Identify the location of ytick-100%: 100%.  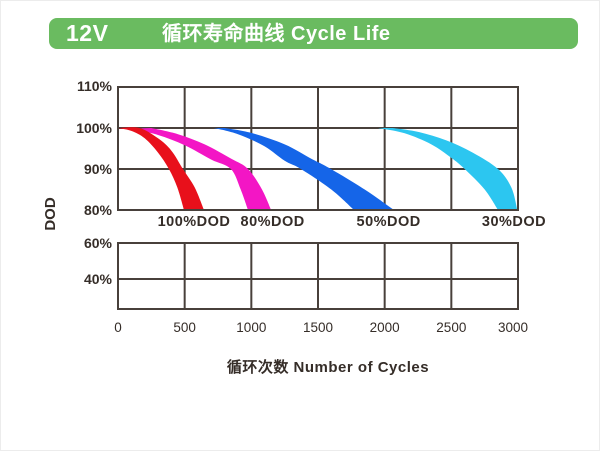
(94, 128).